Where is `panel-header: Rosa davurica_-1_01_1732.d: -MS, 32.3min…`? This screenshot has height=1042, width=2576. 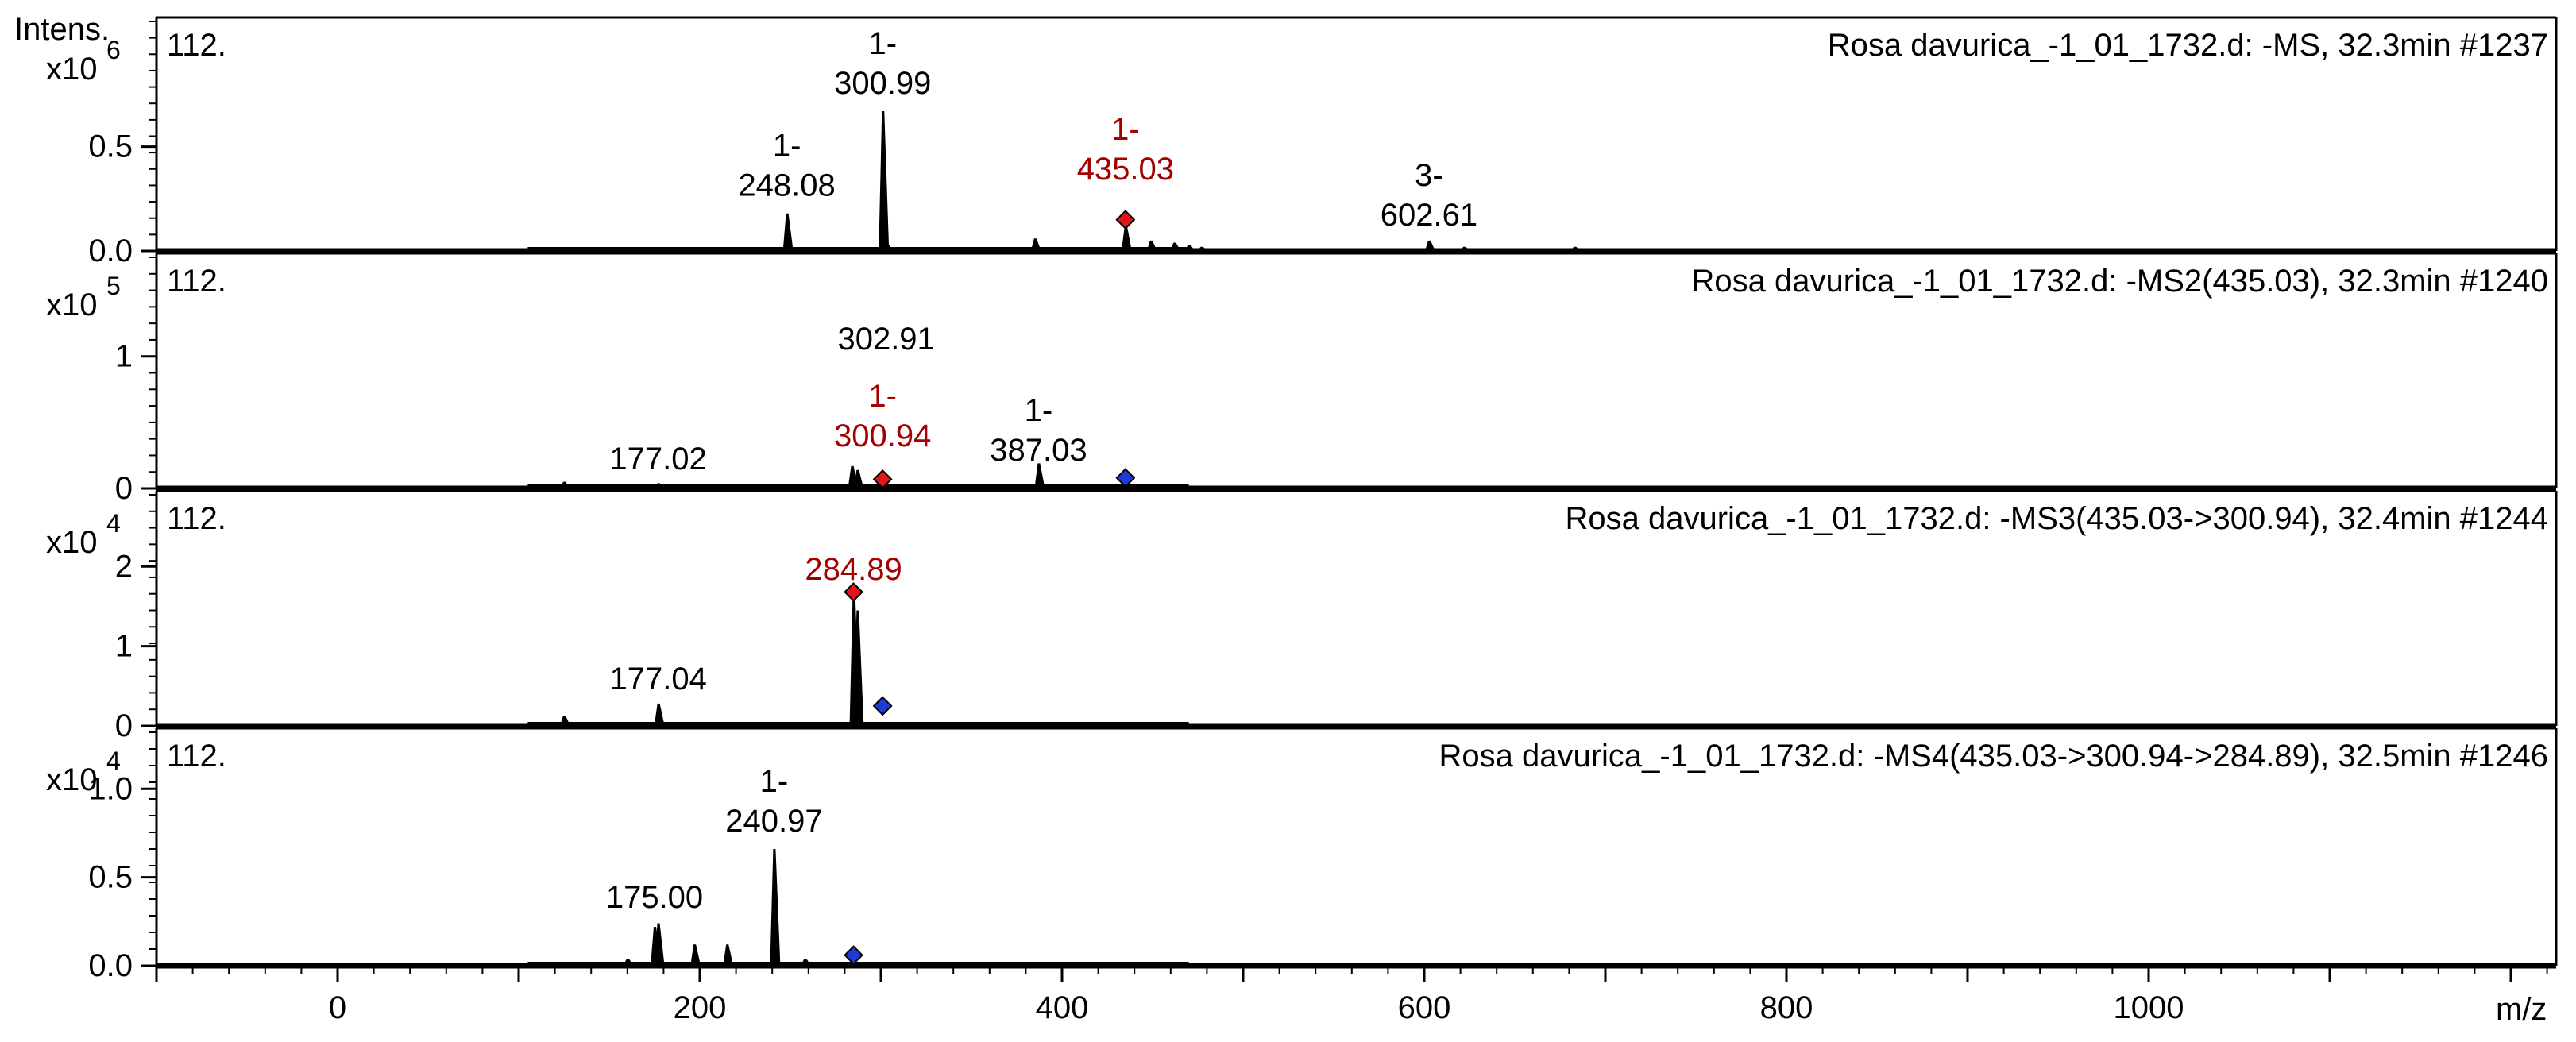
panel-header: Rosa davurica_-1_01_1732.d: -MS, 32.3min… is located at coordinates (2188, 46).